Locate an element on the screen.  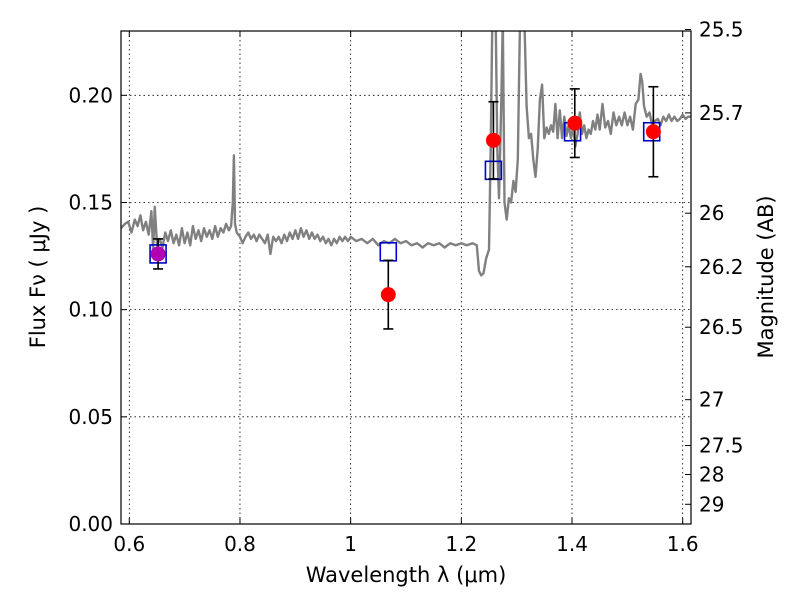
x-axis-label: Wavelength λ (μm) is located at coordinates (406, 575).